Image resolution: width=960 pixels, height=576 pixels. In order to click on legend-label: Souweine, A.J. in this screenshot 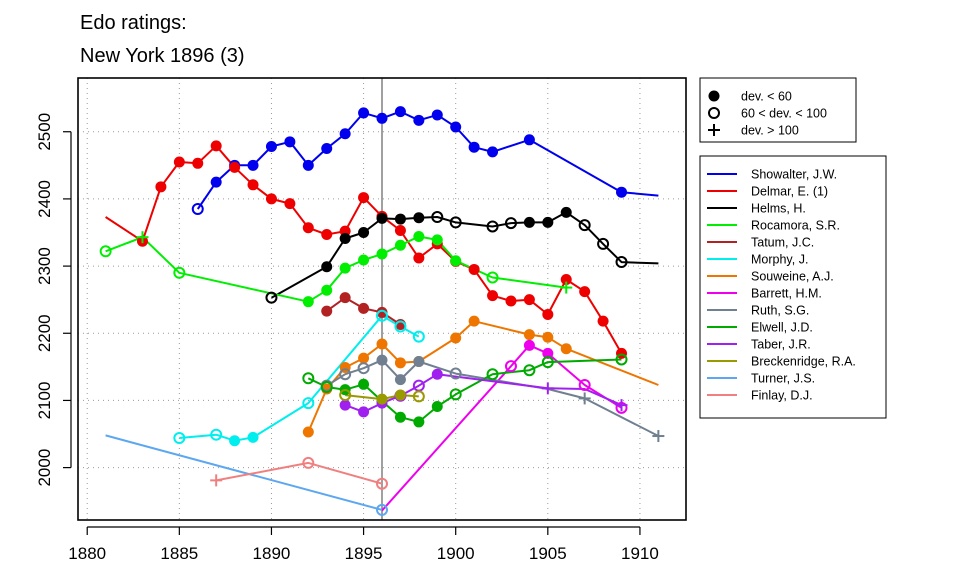, I will do `click(792, 277)`.